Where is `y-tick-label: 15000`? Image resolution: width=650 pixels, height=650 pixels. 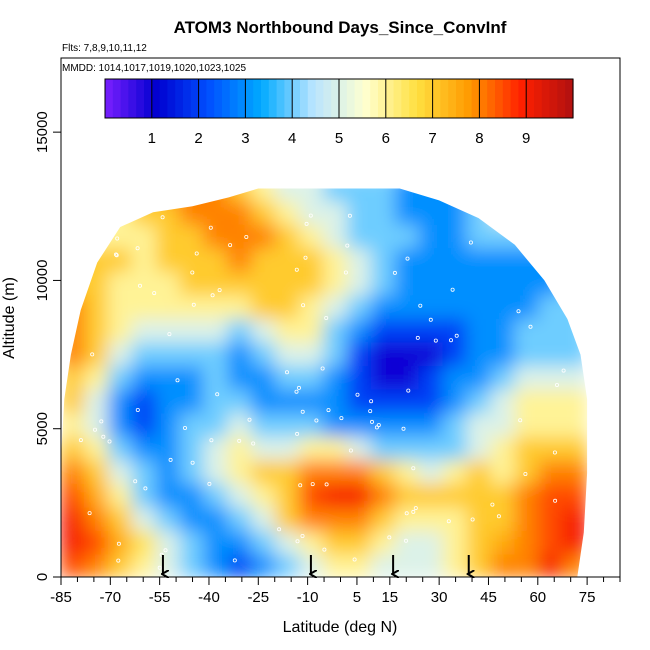
y-tick-label: 15000 is located at coordinates (42, 132).